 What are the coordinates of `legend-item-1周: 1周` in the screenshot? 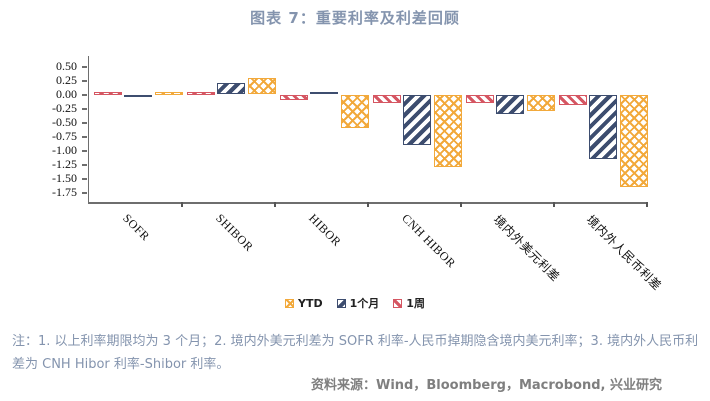 It's located at (409, 303).